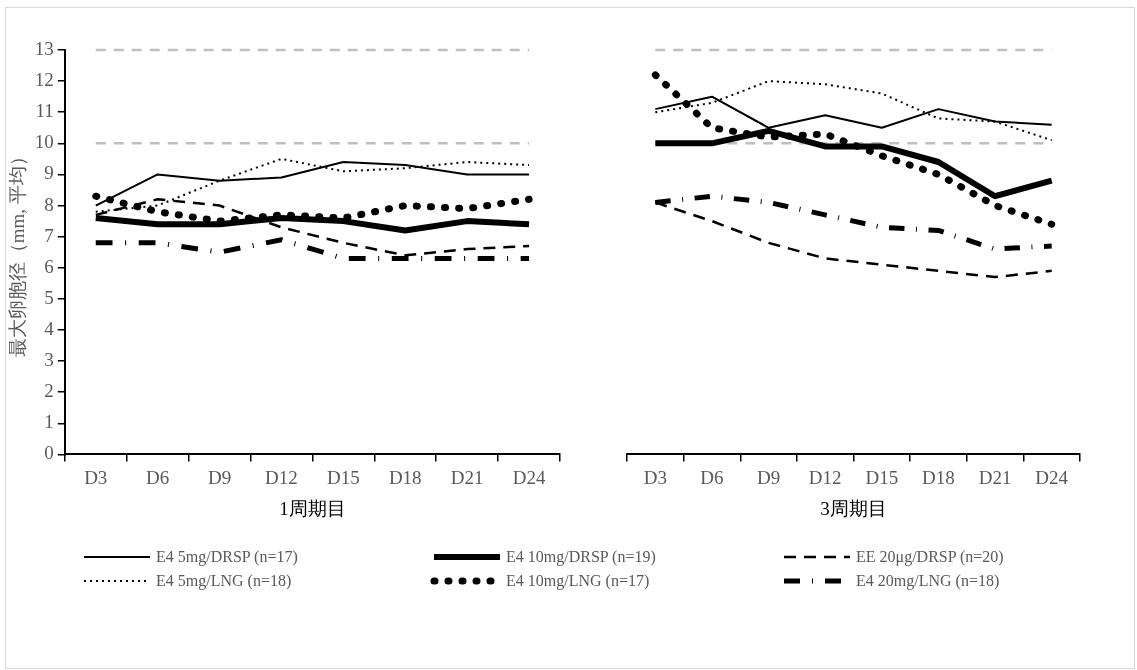 The width and height of the screenshot is (1137, 670). I want to click on legend-label: E4 10mg/LNG (n=17), so click(578, 581).